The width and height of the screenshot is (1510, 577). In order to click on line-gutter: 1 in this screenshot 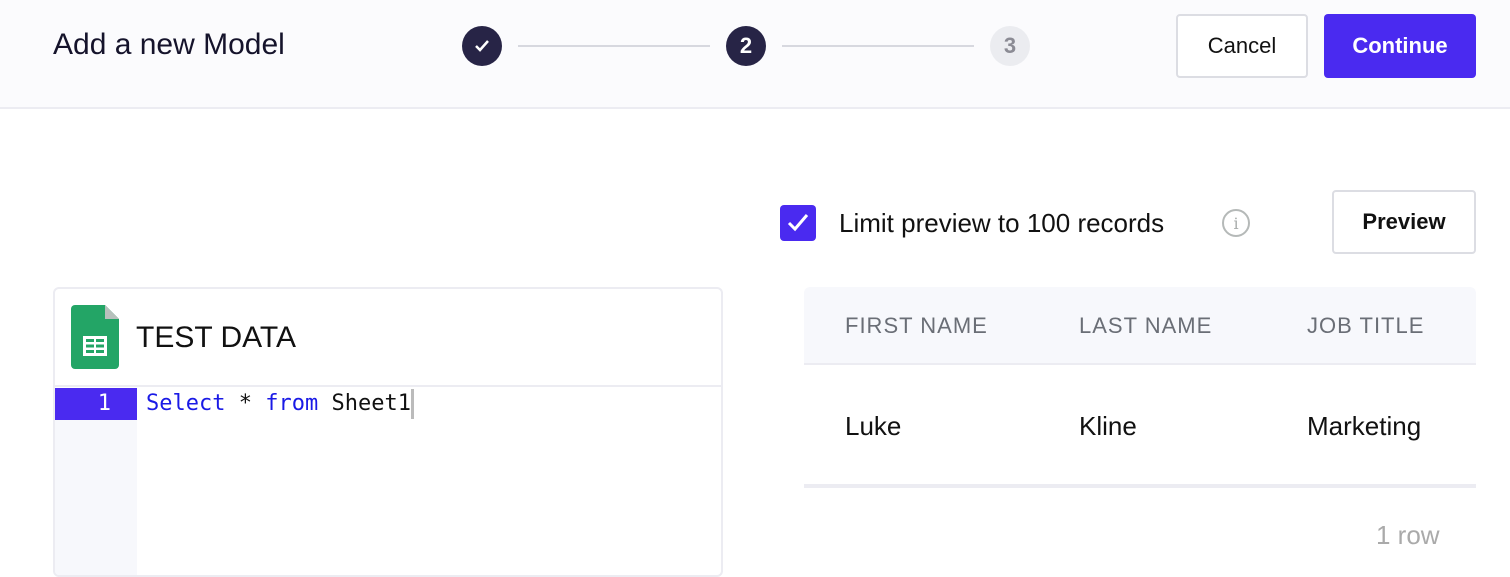, I will do `click(96, 481)`.